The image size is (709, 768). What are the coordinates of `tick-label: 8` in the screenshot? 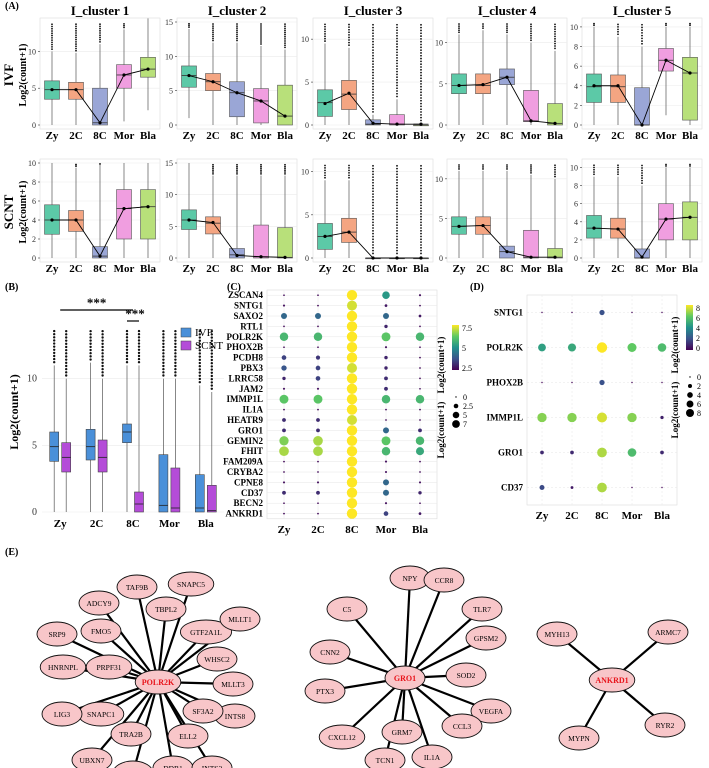 It's located at (576, 186).